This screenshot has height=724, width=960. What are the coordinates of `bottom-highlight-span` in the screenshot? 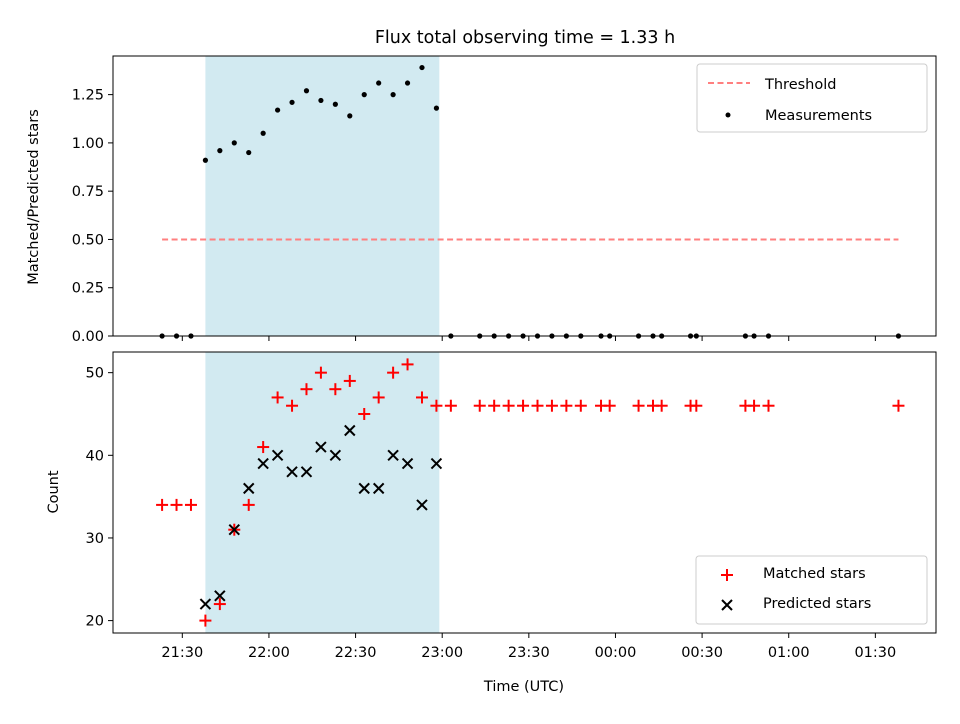 It's located at (322, 492).